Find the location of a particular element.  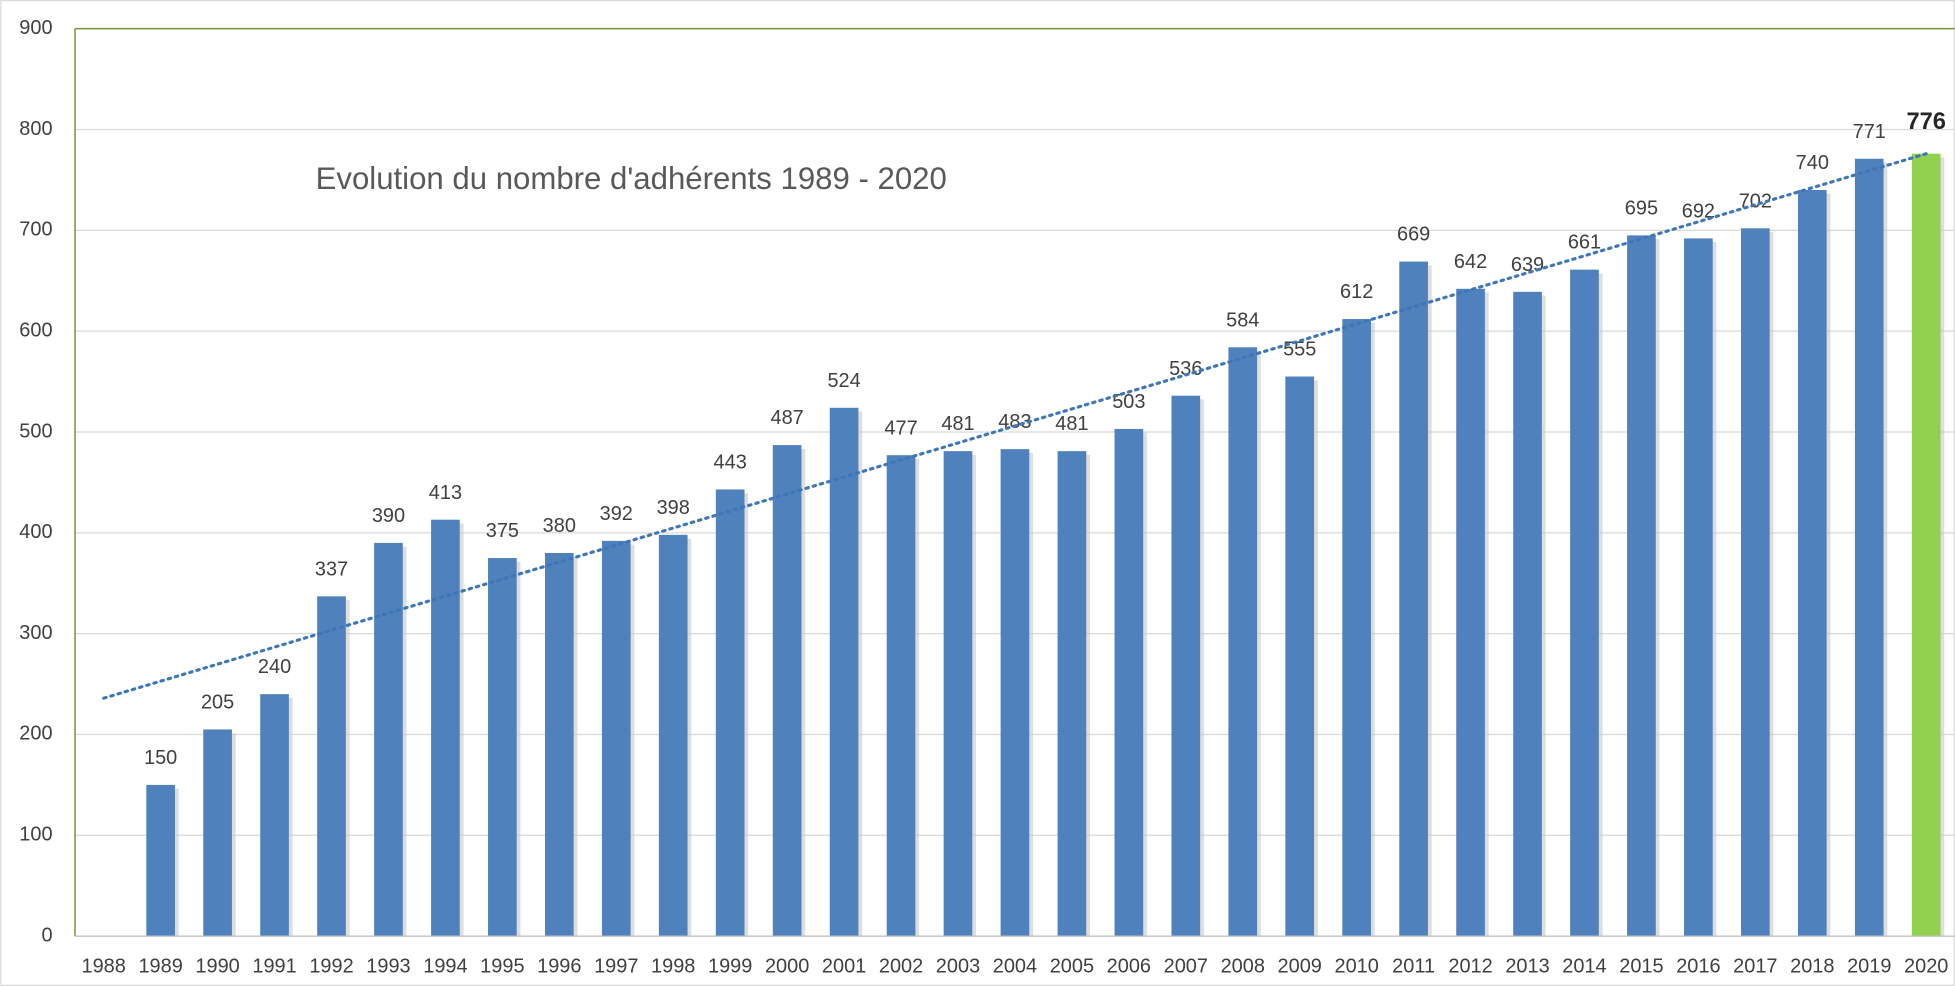

data-label: 481 is located at coordinates (1071, 424).